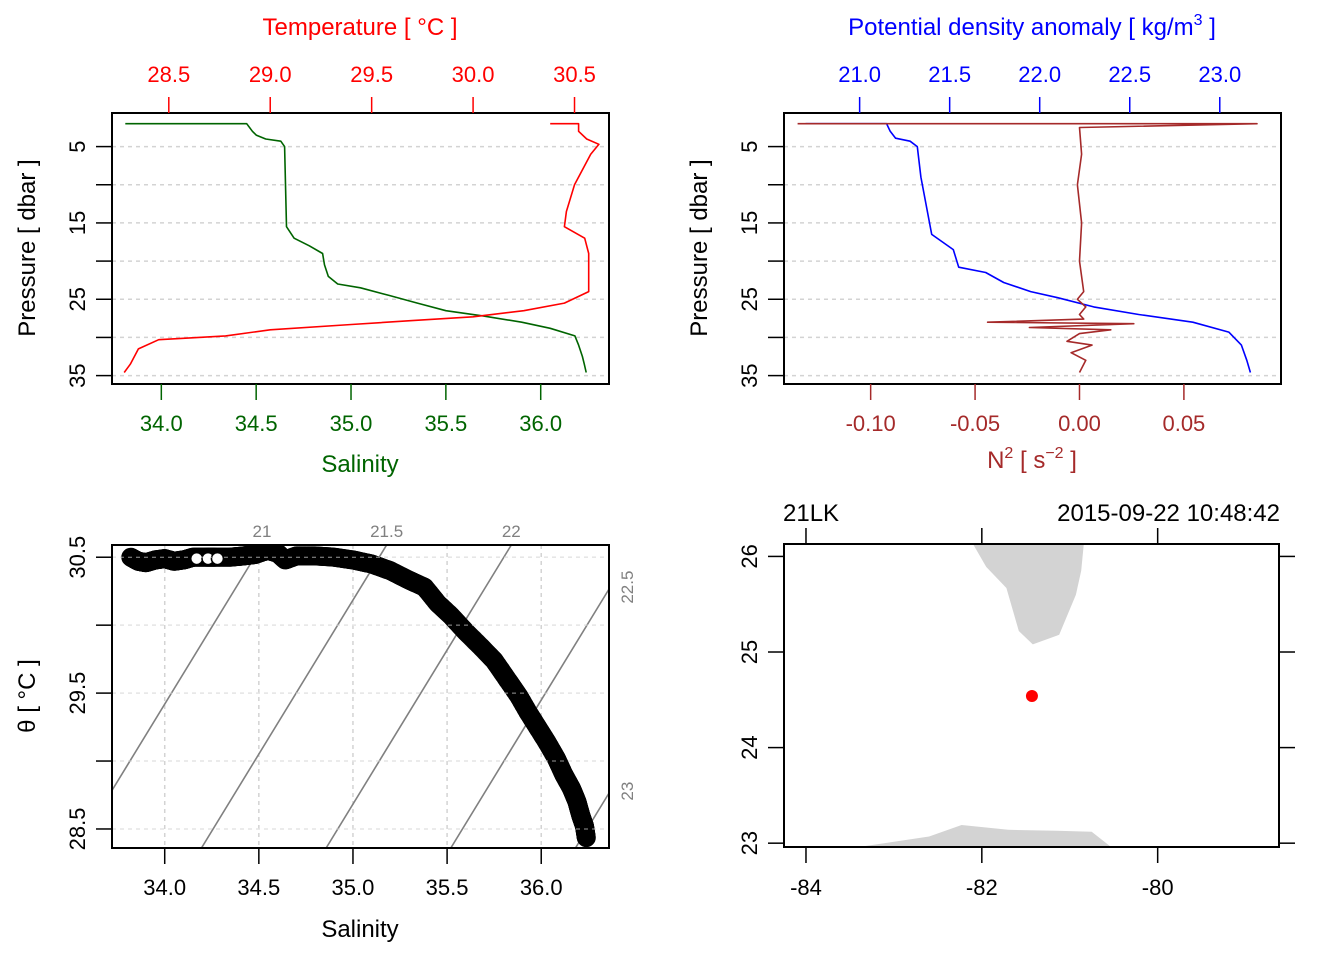 The height and width of the screenshot is (960, 1344). I want to click on bottom-tick-label: -80, so click(1158, 887).